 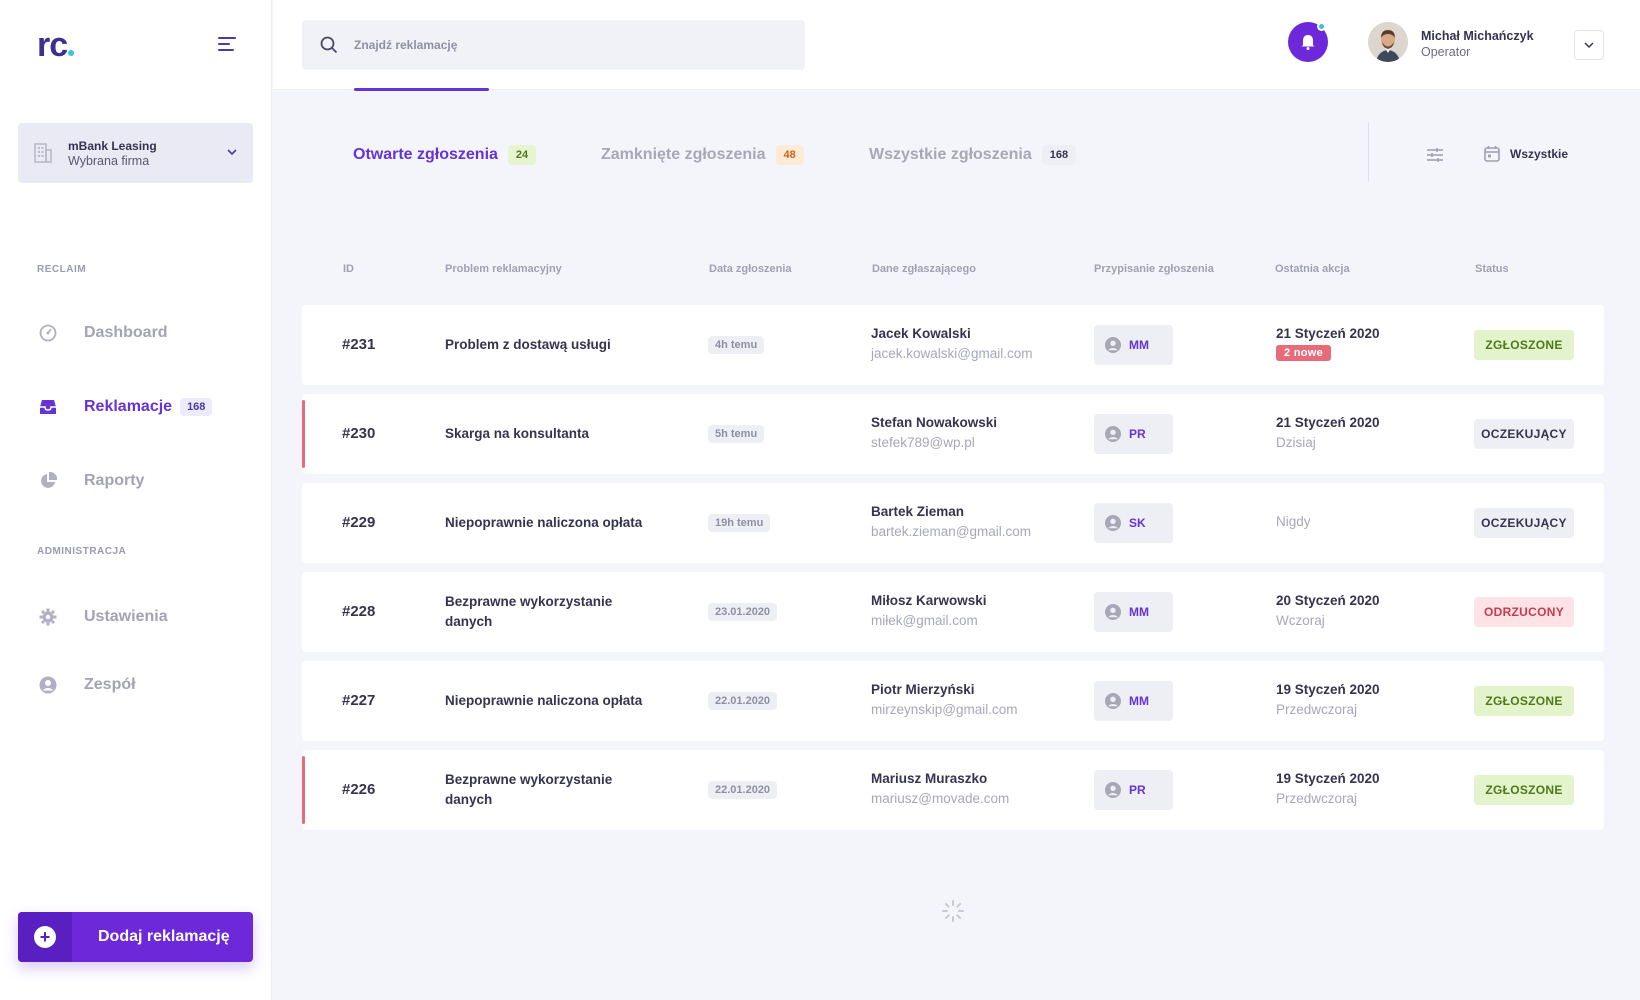 I want to click on plus-icon: +, so click(x=45, y=937).